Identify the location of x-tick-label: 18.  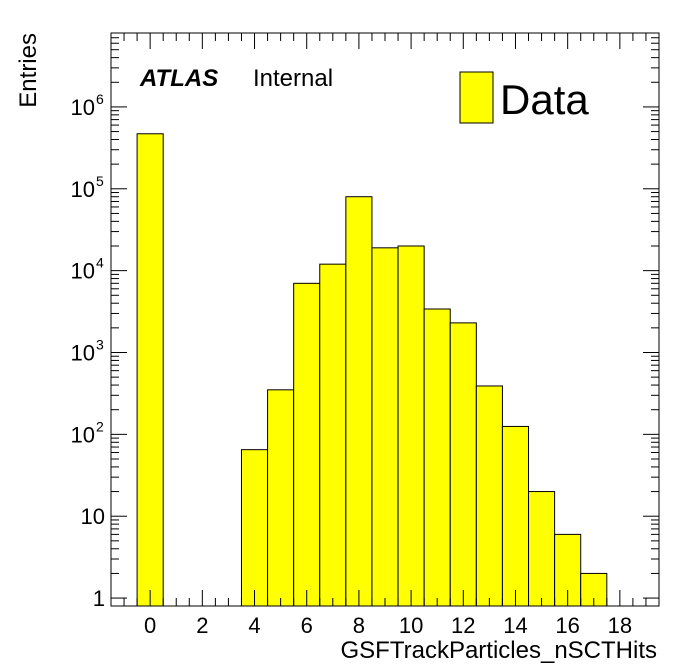
(620, 625).